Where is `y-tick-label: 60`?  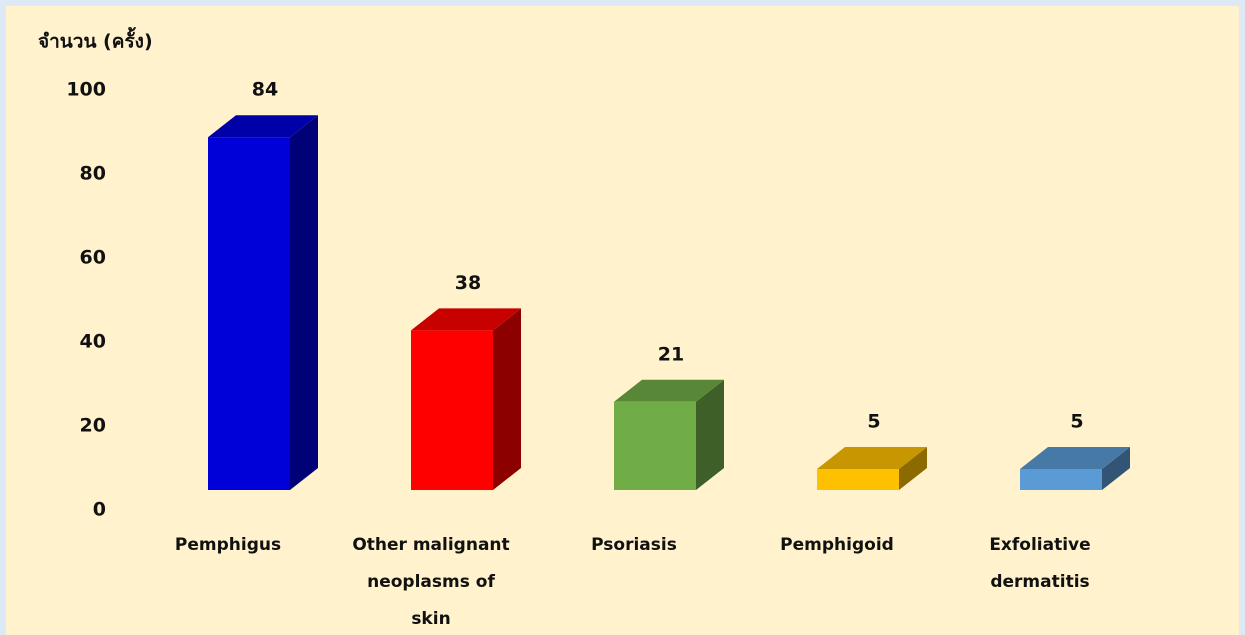 y-tick-label: 60 is located at coordinates (93, 258).